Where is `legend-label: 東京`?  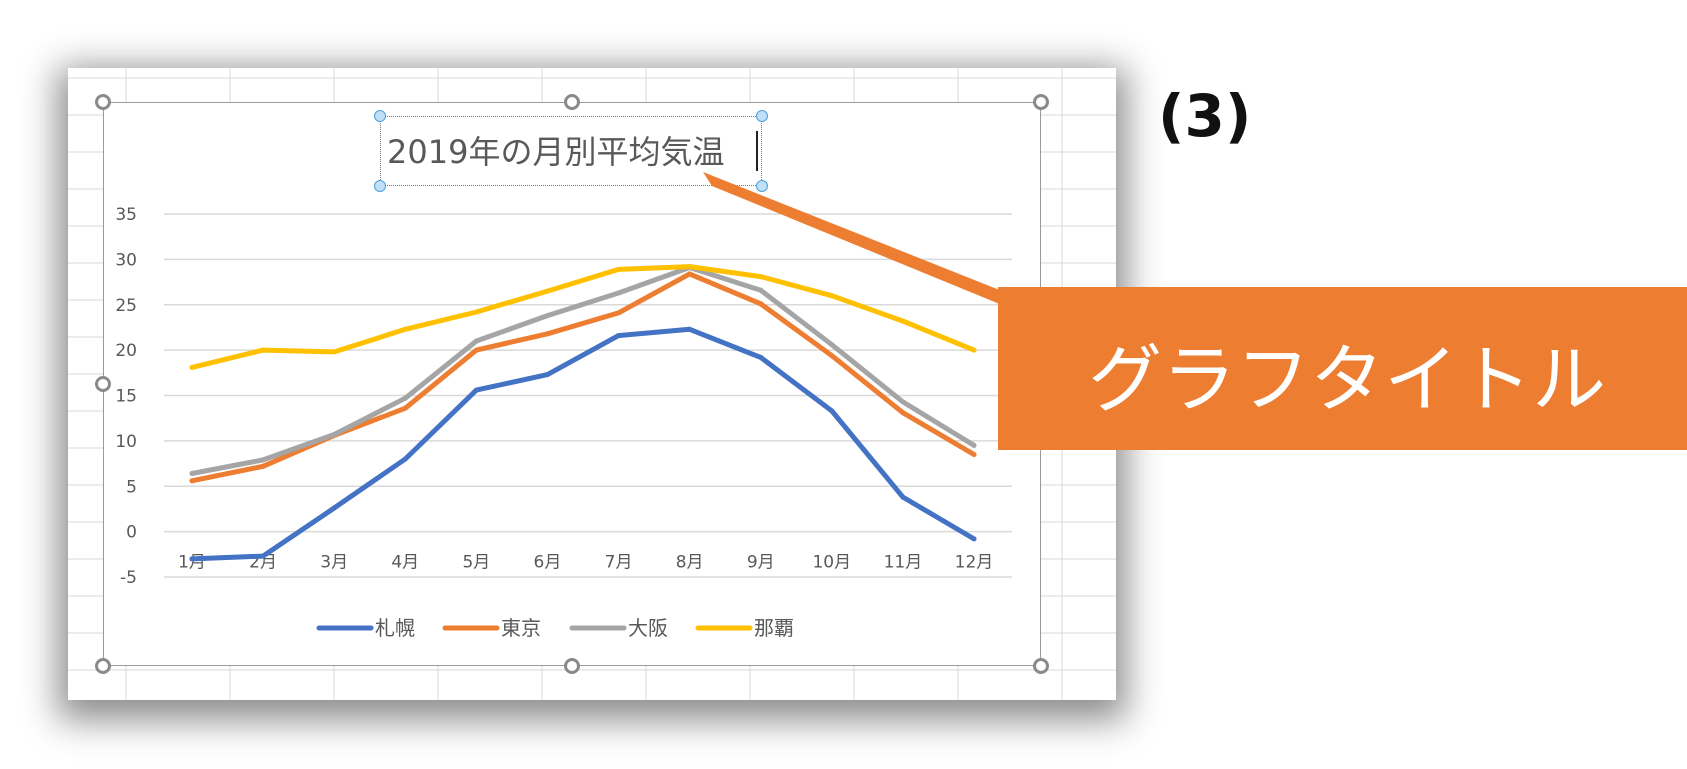
legend-label: 東京 is located at coordinates (521, 628).